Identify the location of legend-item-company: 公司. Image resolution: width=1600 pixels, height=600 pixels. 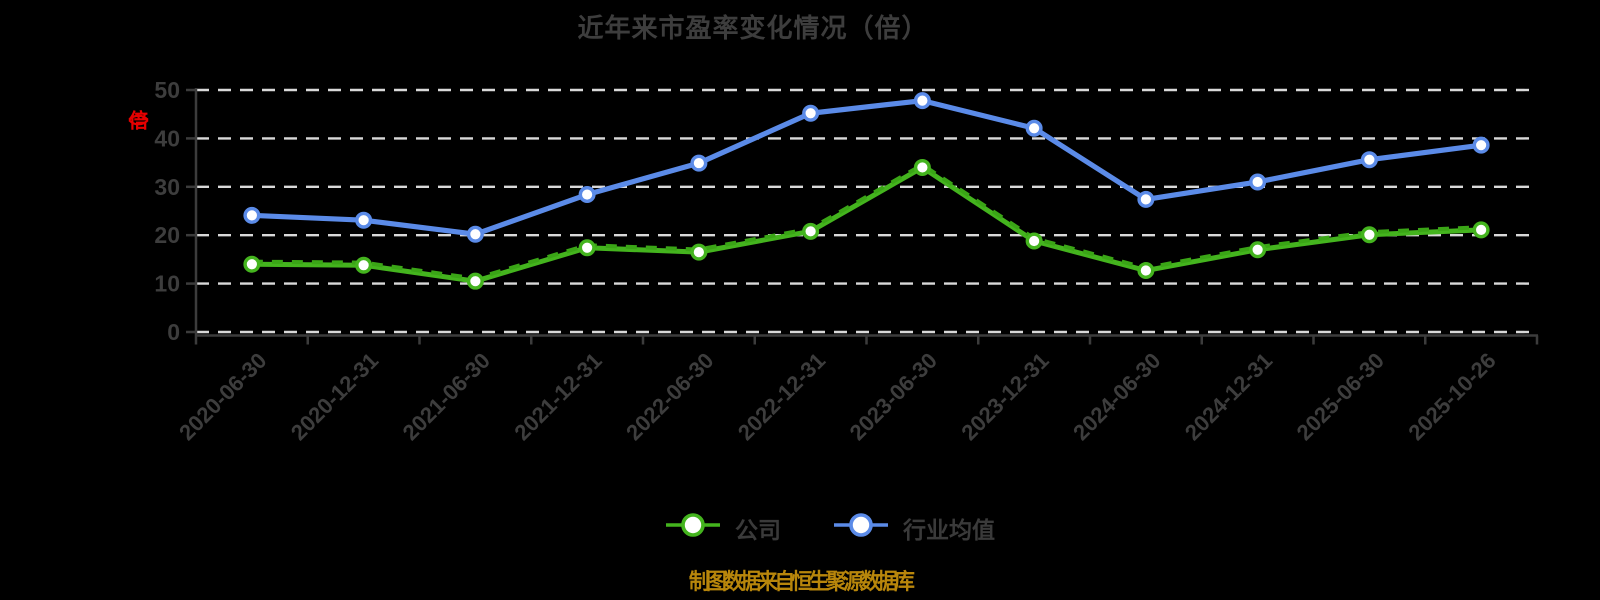
(723, 527).